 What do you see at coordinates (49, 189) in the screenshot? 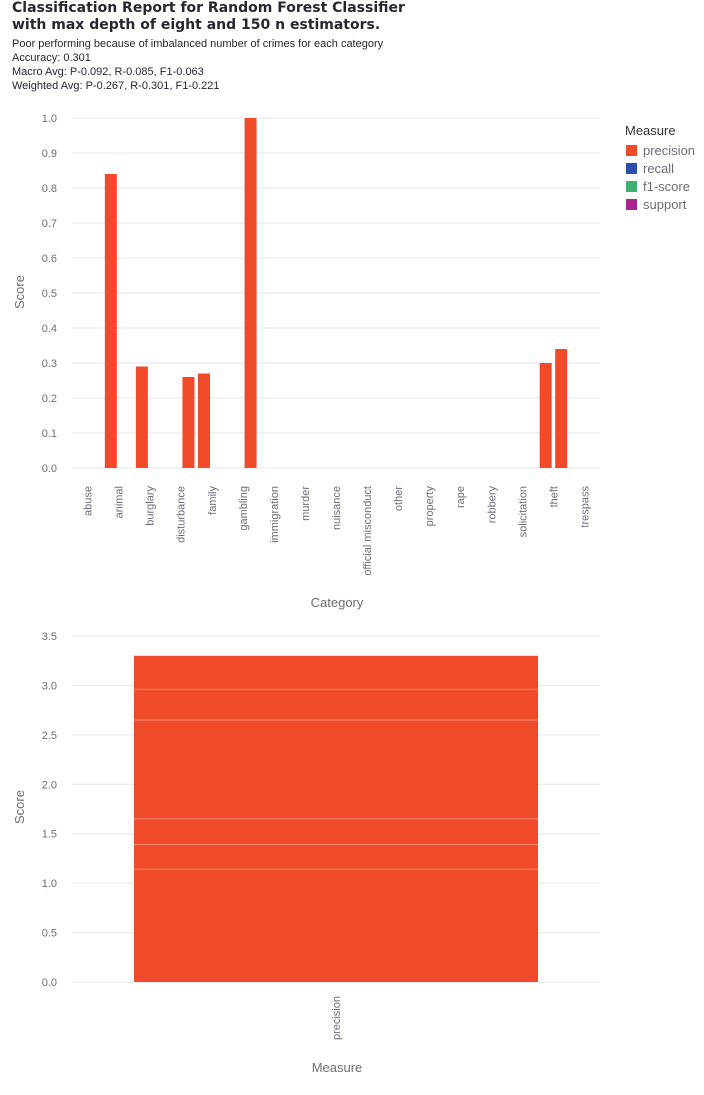
I see `y-tick-label: 0.8` at bounding box center [49, 189].